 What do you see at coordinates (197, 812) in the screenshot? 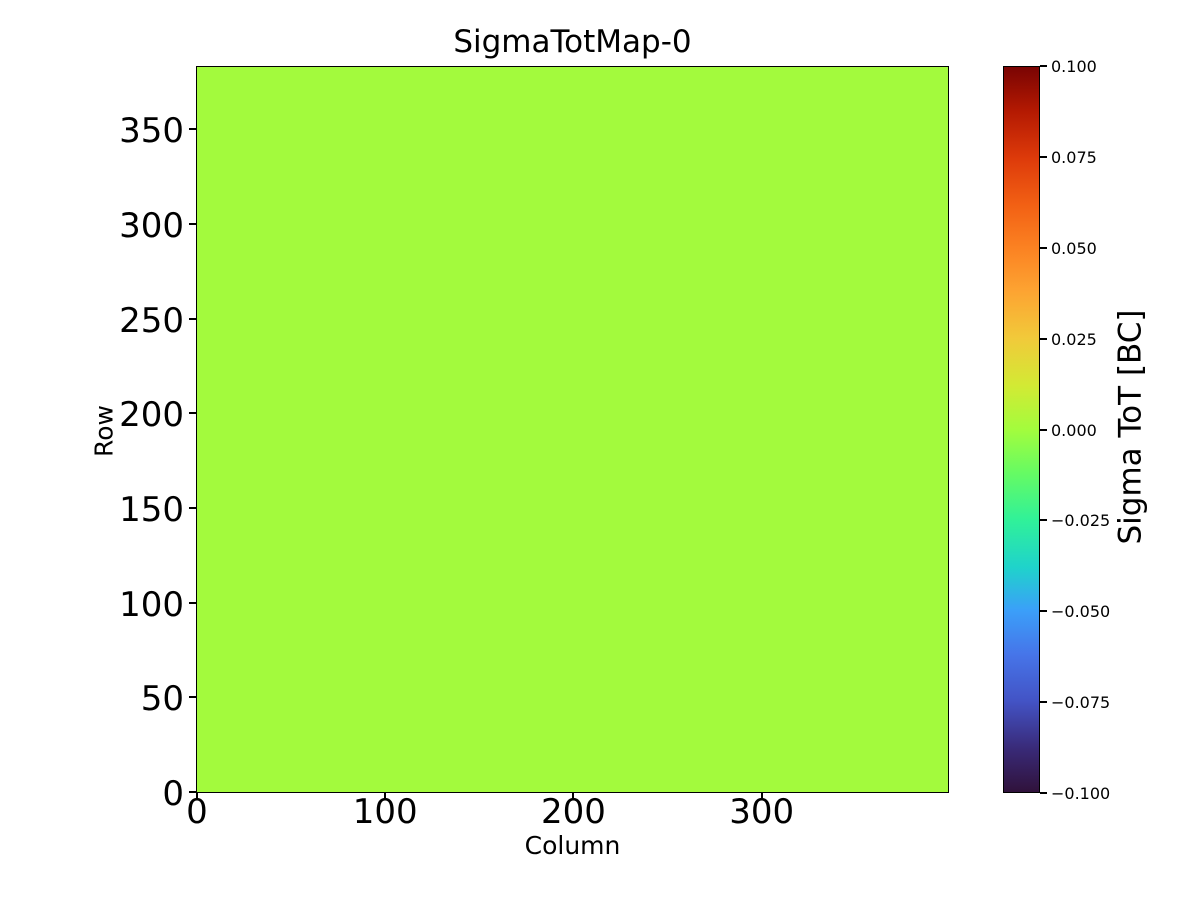
I see `x-tick-label: 0` at bounding box center [197, 812].